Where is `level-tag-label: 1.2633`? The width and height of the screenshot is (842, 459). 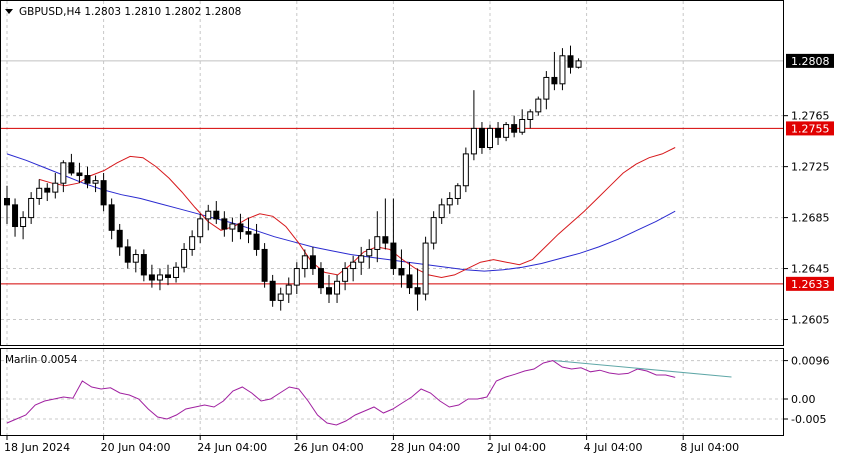 level-tag-label: 1.2633 is located at coordinates (810, 284).